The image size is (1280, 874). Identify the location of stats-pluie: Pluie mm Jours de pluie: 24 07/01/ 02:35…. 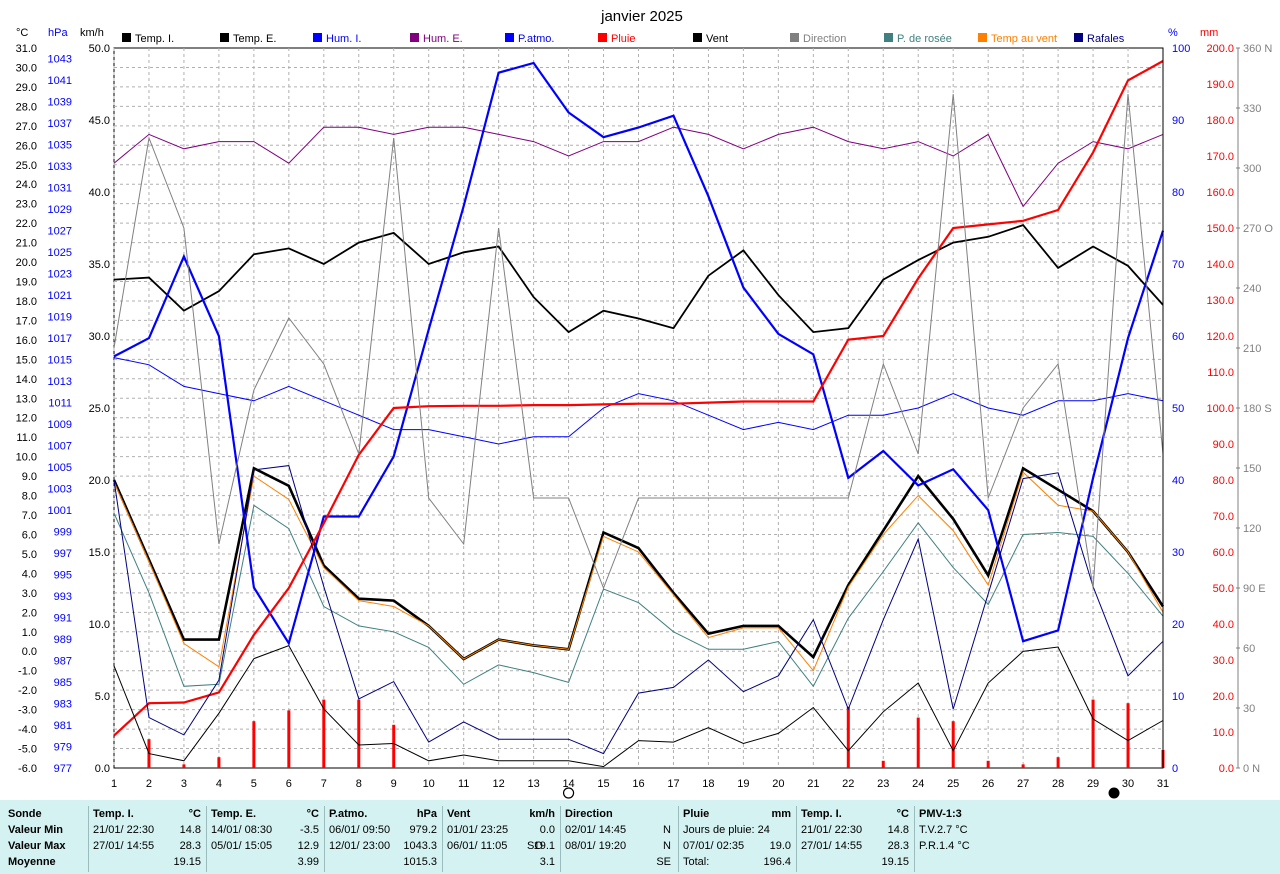
(736, 839).